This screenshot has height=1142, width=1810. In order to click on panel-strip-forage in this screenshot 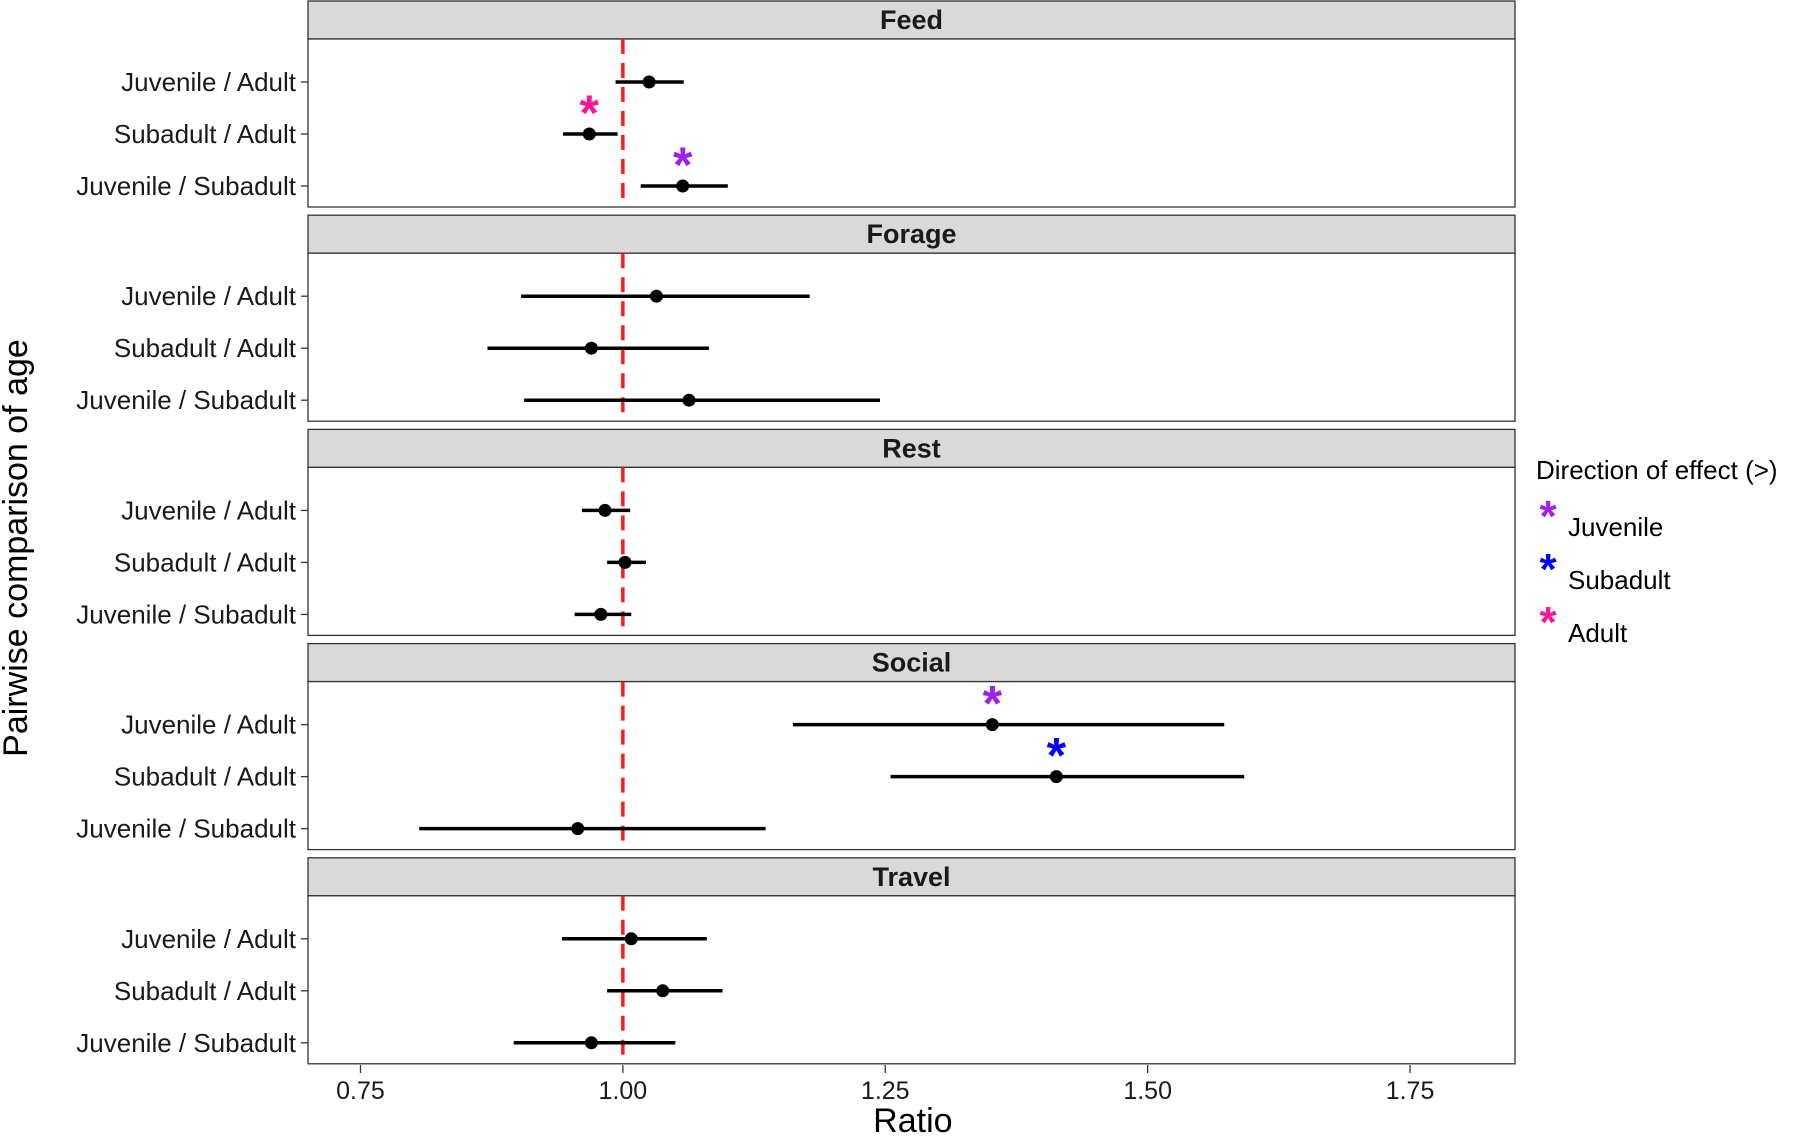, I will do `click(911, 234)`.